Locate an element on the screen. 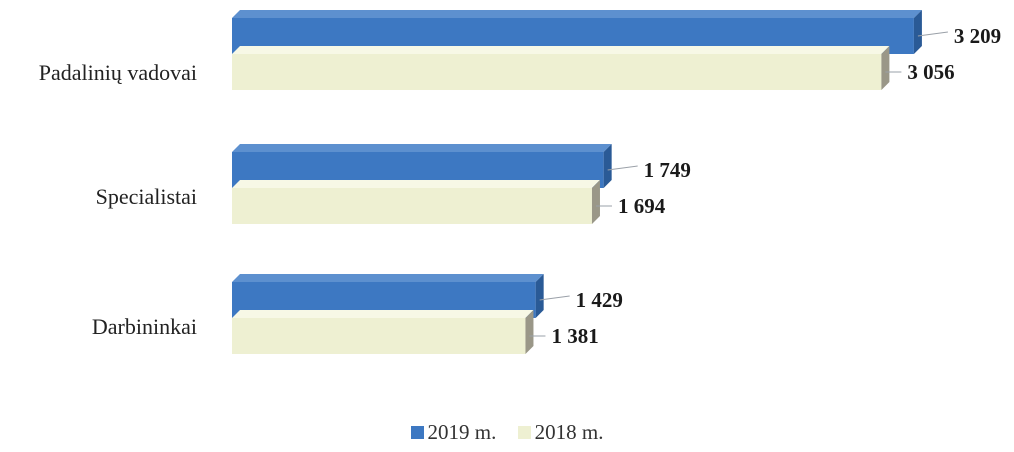  bar-darbininkai-2018 is located at coordinates (383, 332).